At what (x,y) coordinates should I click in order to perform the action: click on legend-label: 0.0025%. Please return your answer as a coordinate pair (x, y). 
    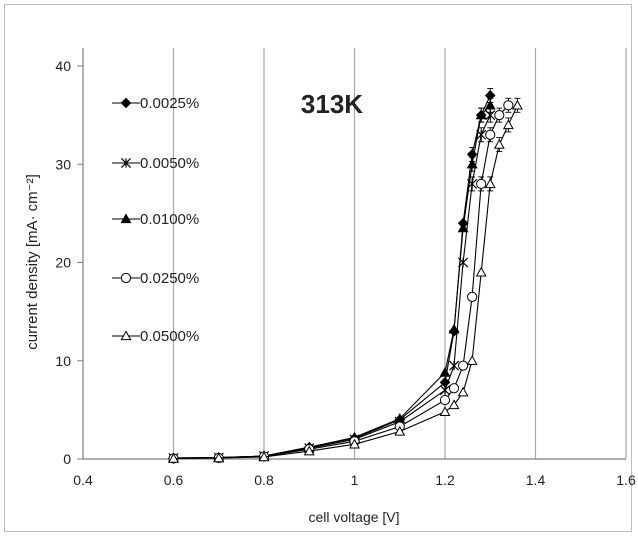
    Looking at the image, I should click on (169, 103).